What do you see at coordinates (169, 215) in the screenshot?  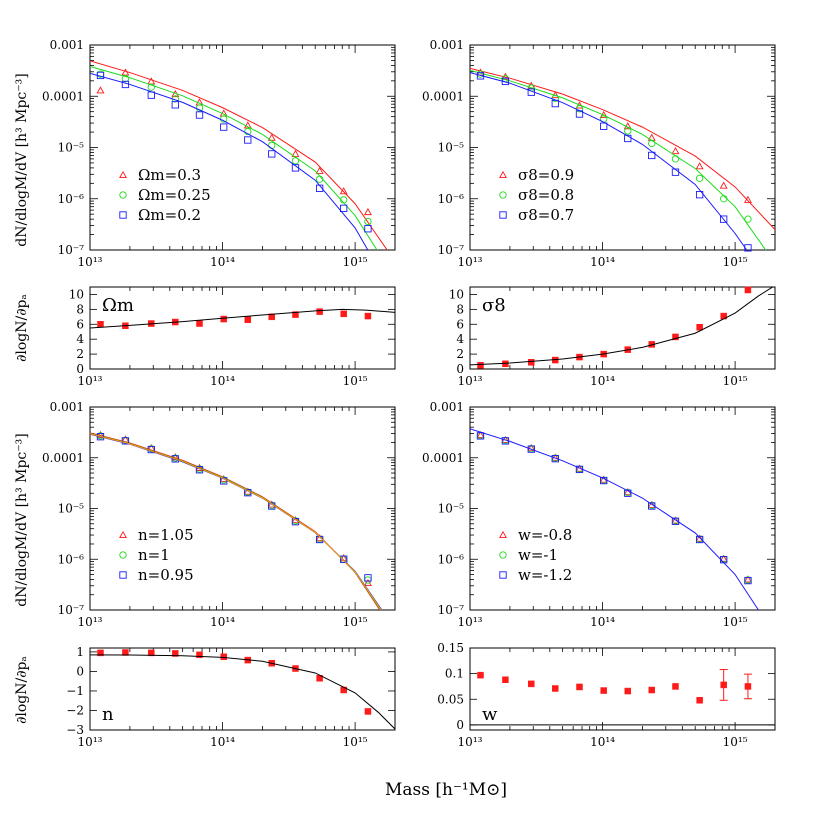 I see `legend-label: Ωm=0.2` at bounding box center [169, 215].